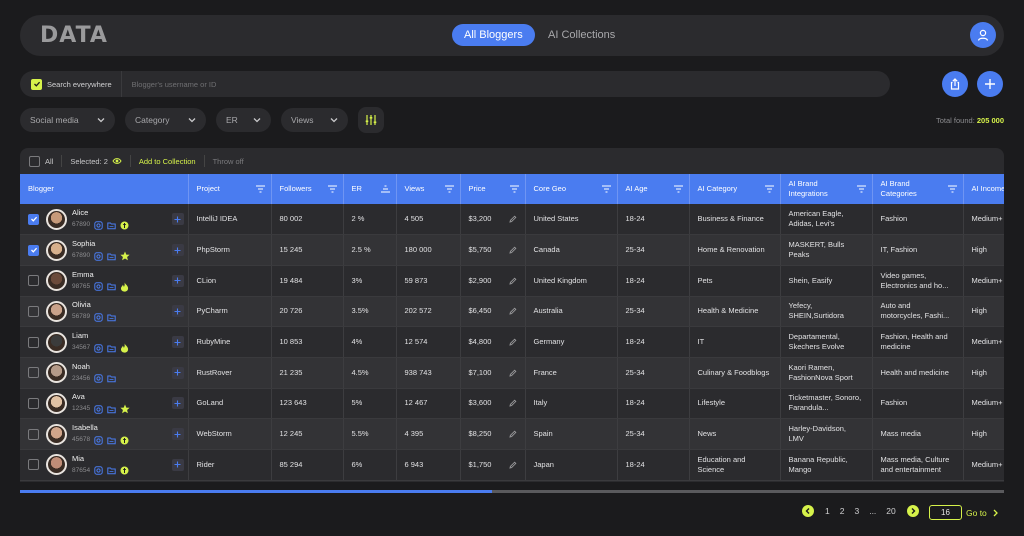  I want to click on column-header-ai-income: AI Income, so click(984, 189).